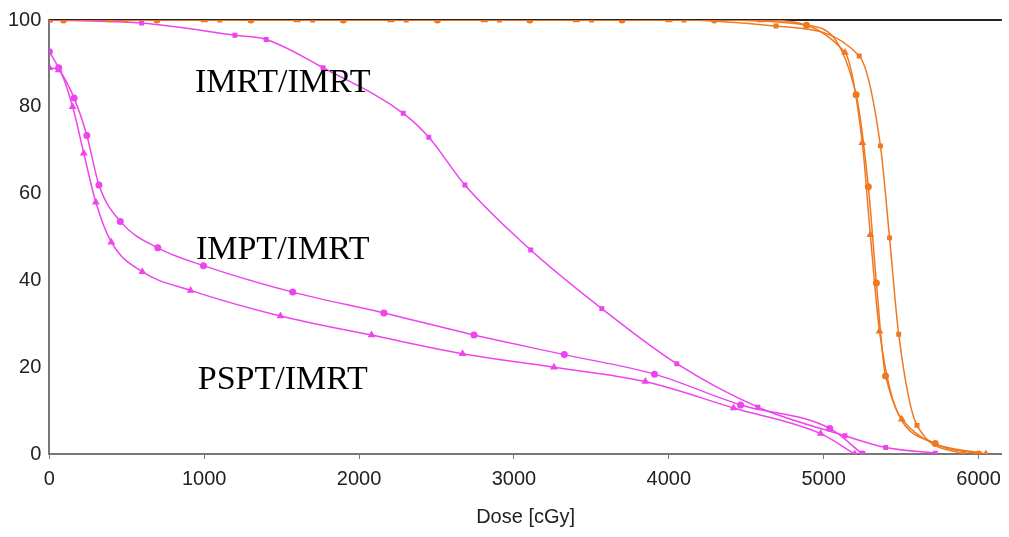 The width and height of the screenshot is (1009, 537). What do you see at coordinates (30, 105) in the screenshot?
I see `y-tick-label: 80` at bounding box center [30, 105].